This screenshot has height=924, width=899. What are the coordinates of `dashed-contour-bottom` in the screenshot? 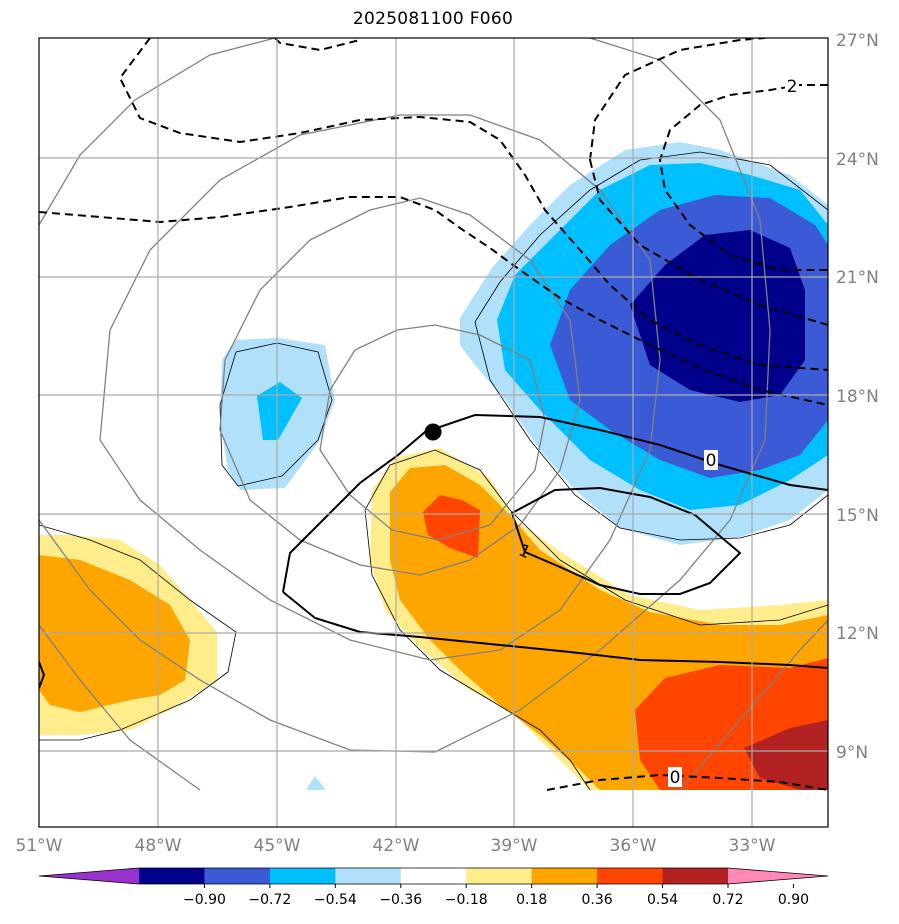 It's located at (687, 782).